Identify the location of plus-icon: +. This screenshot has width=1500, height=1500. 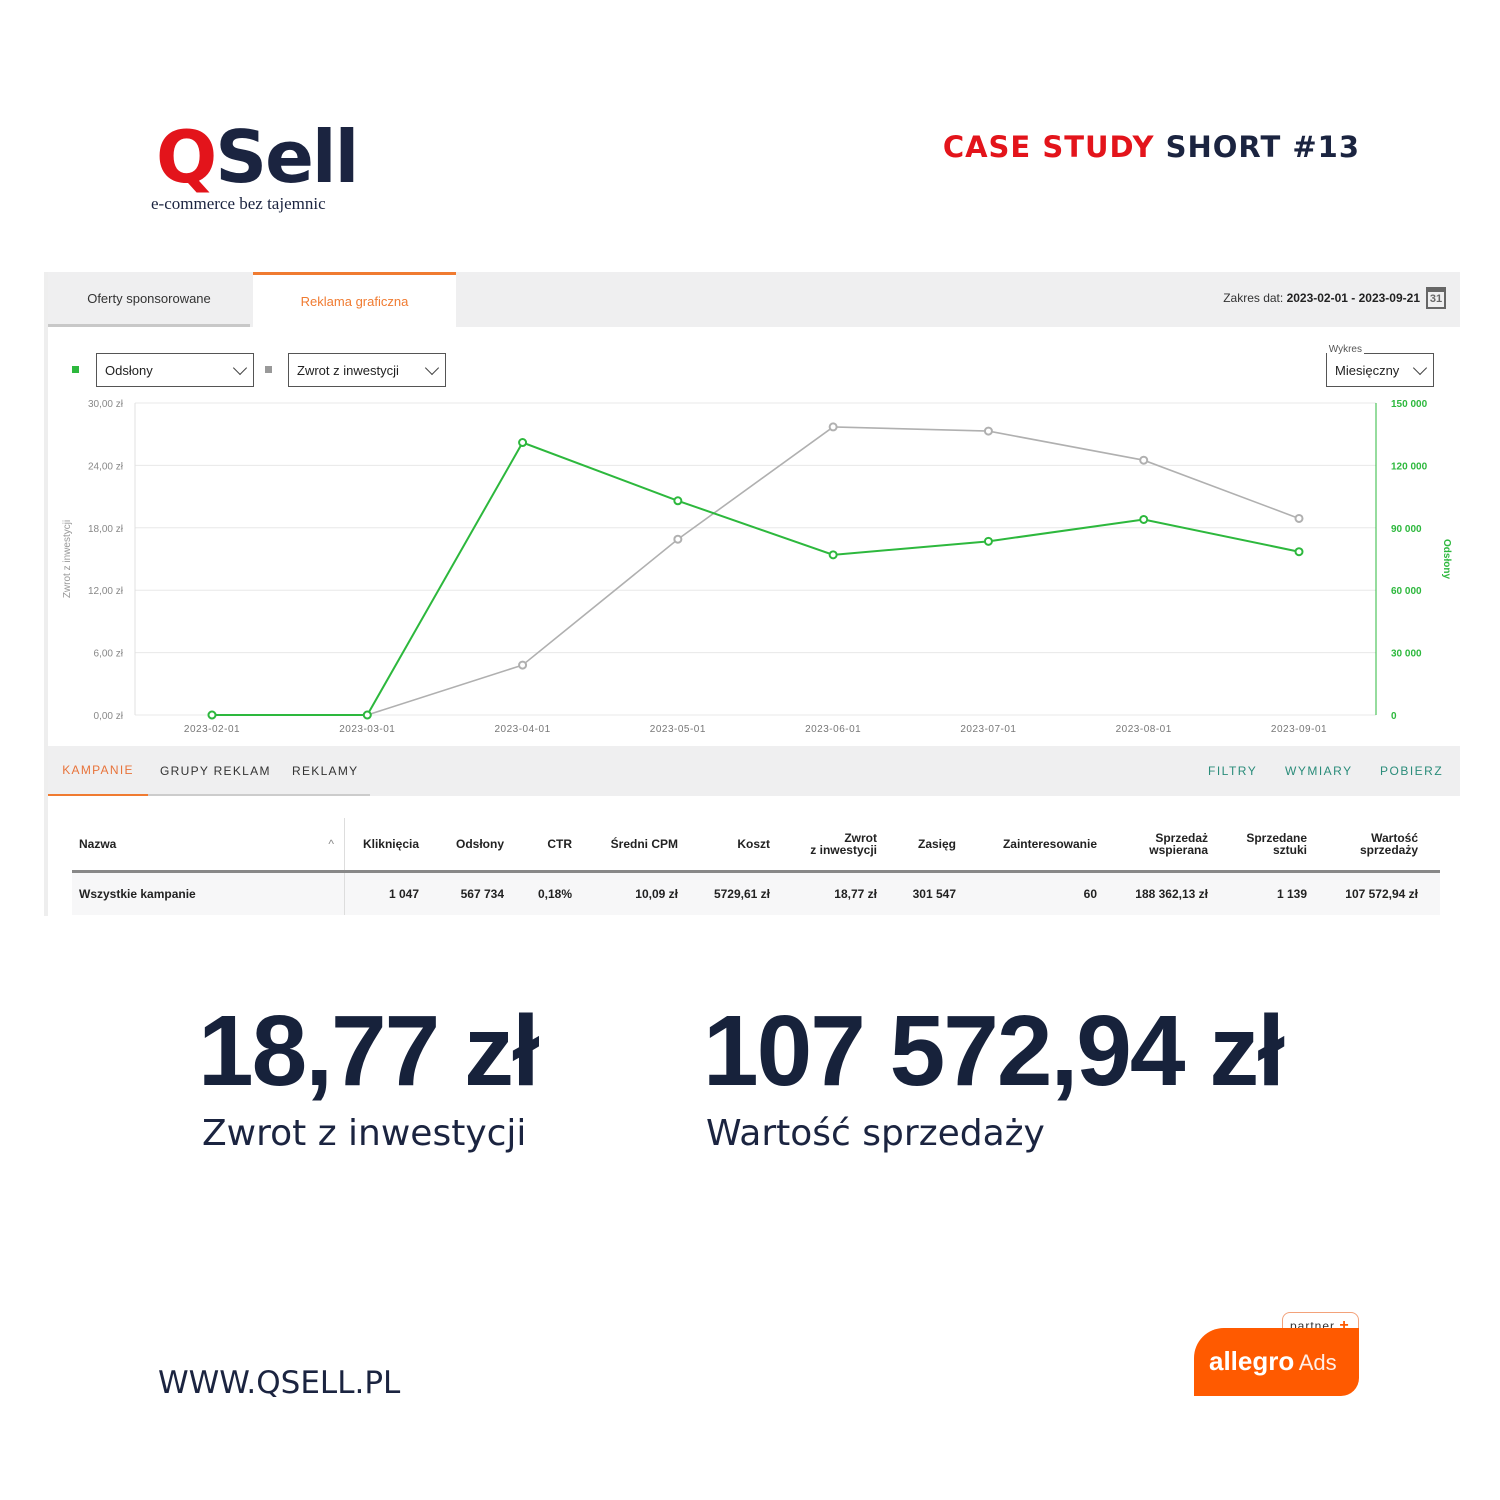
(1344, 1325).